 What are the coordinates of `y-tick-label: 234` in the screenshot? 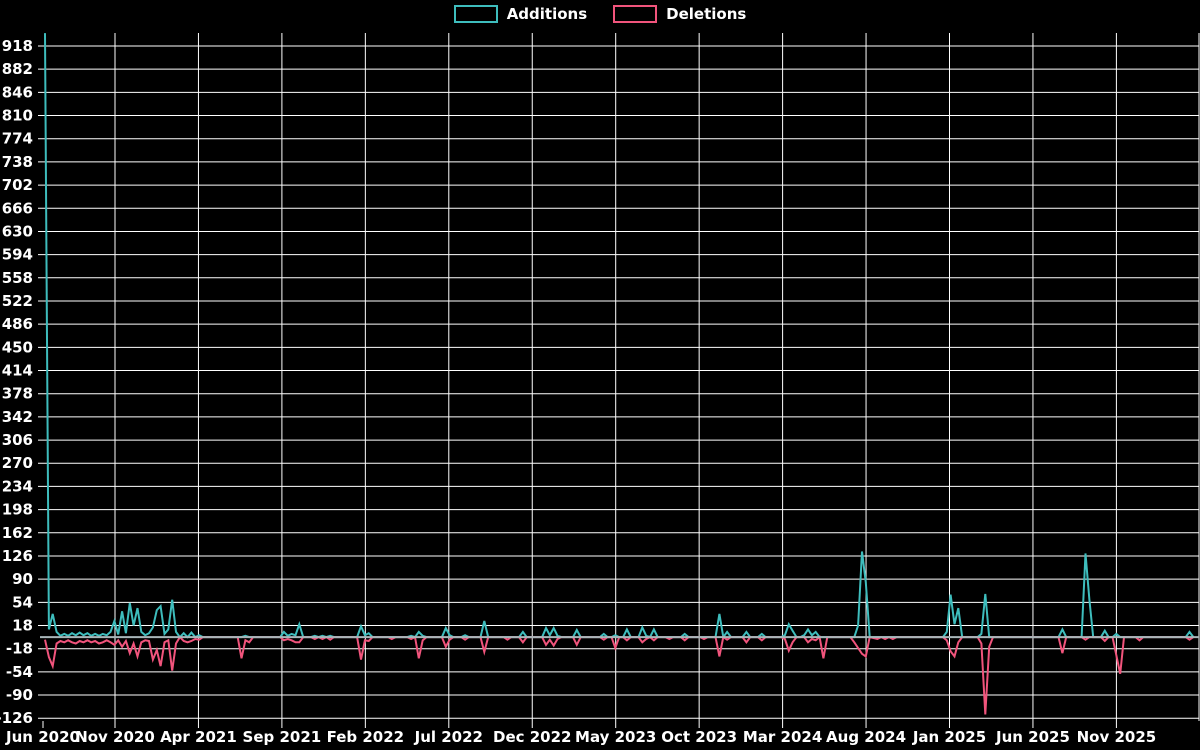 It's located at (17, 486).